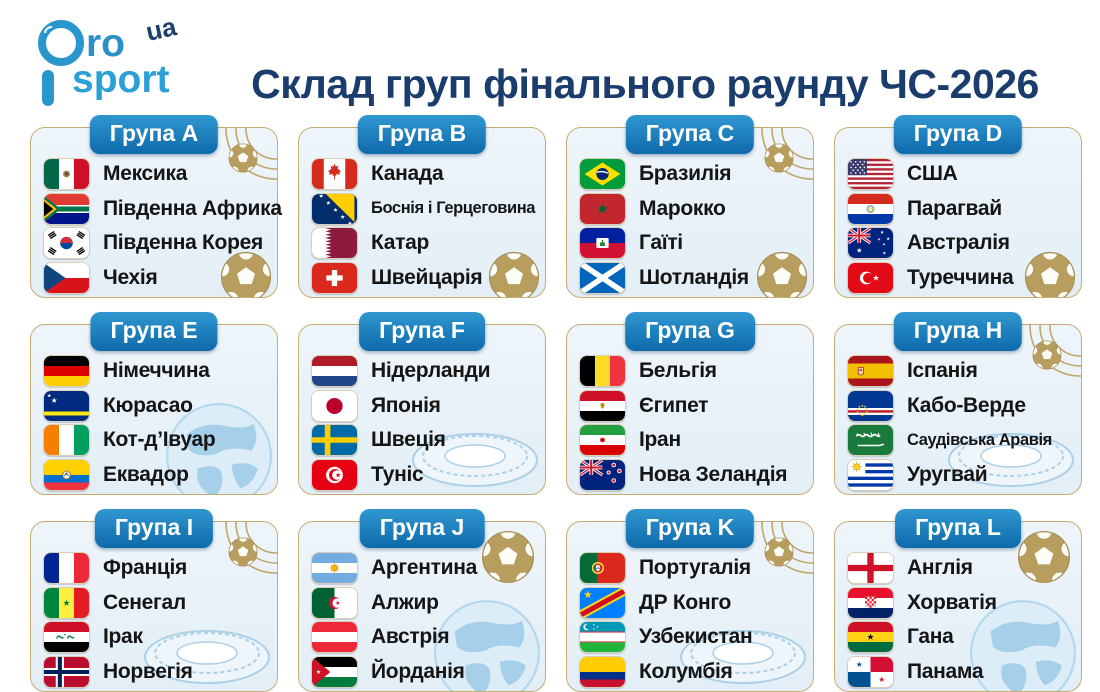 The height and width of the screenshot is (692, 1100). Describe the element at coordinates (66, 671) in the screenshot. I see `flag-norway` at that location.